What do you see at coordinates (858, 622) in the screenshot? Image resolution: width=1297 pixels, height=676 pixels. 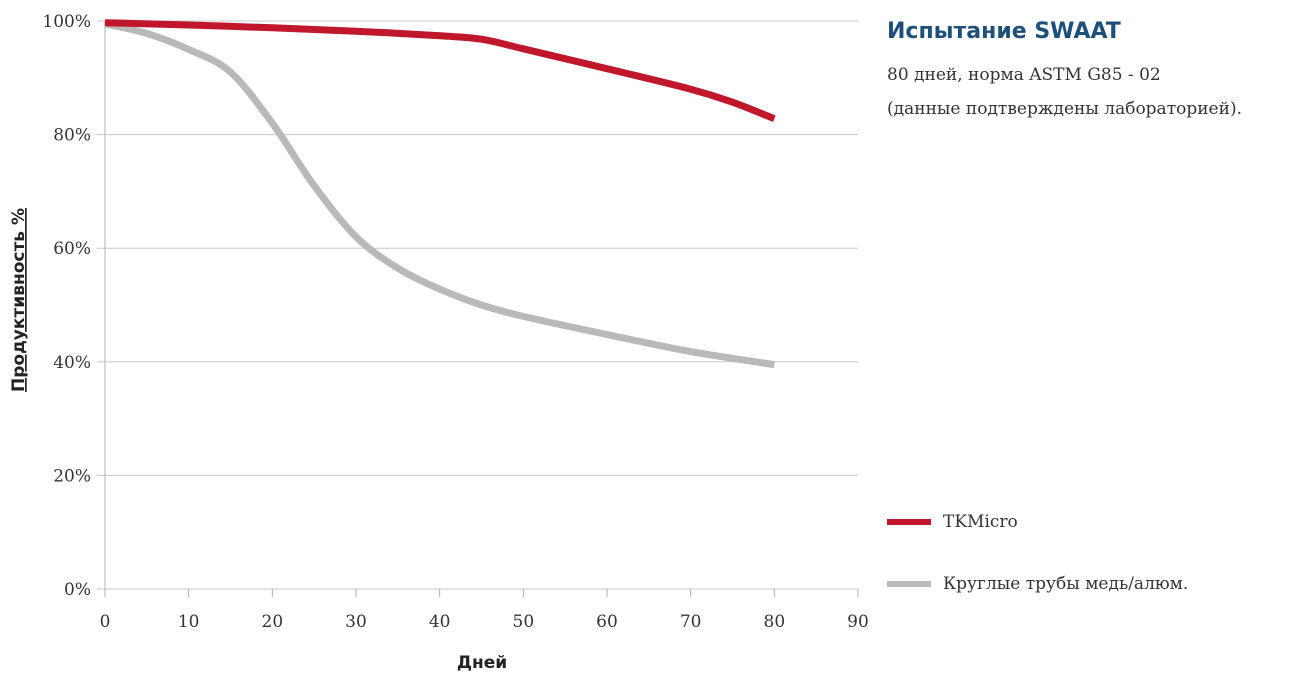 I see `x-tick-label: 90` at bounding box center [858, 622].